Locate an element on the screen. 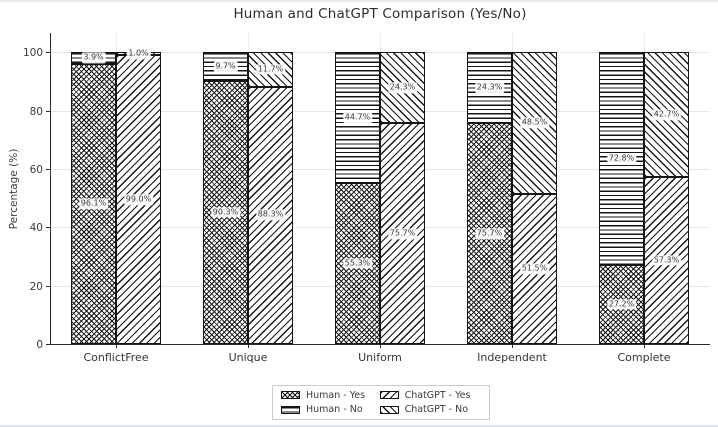  legend-entry: Human - No is located at coordinates (326, 409).